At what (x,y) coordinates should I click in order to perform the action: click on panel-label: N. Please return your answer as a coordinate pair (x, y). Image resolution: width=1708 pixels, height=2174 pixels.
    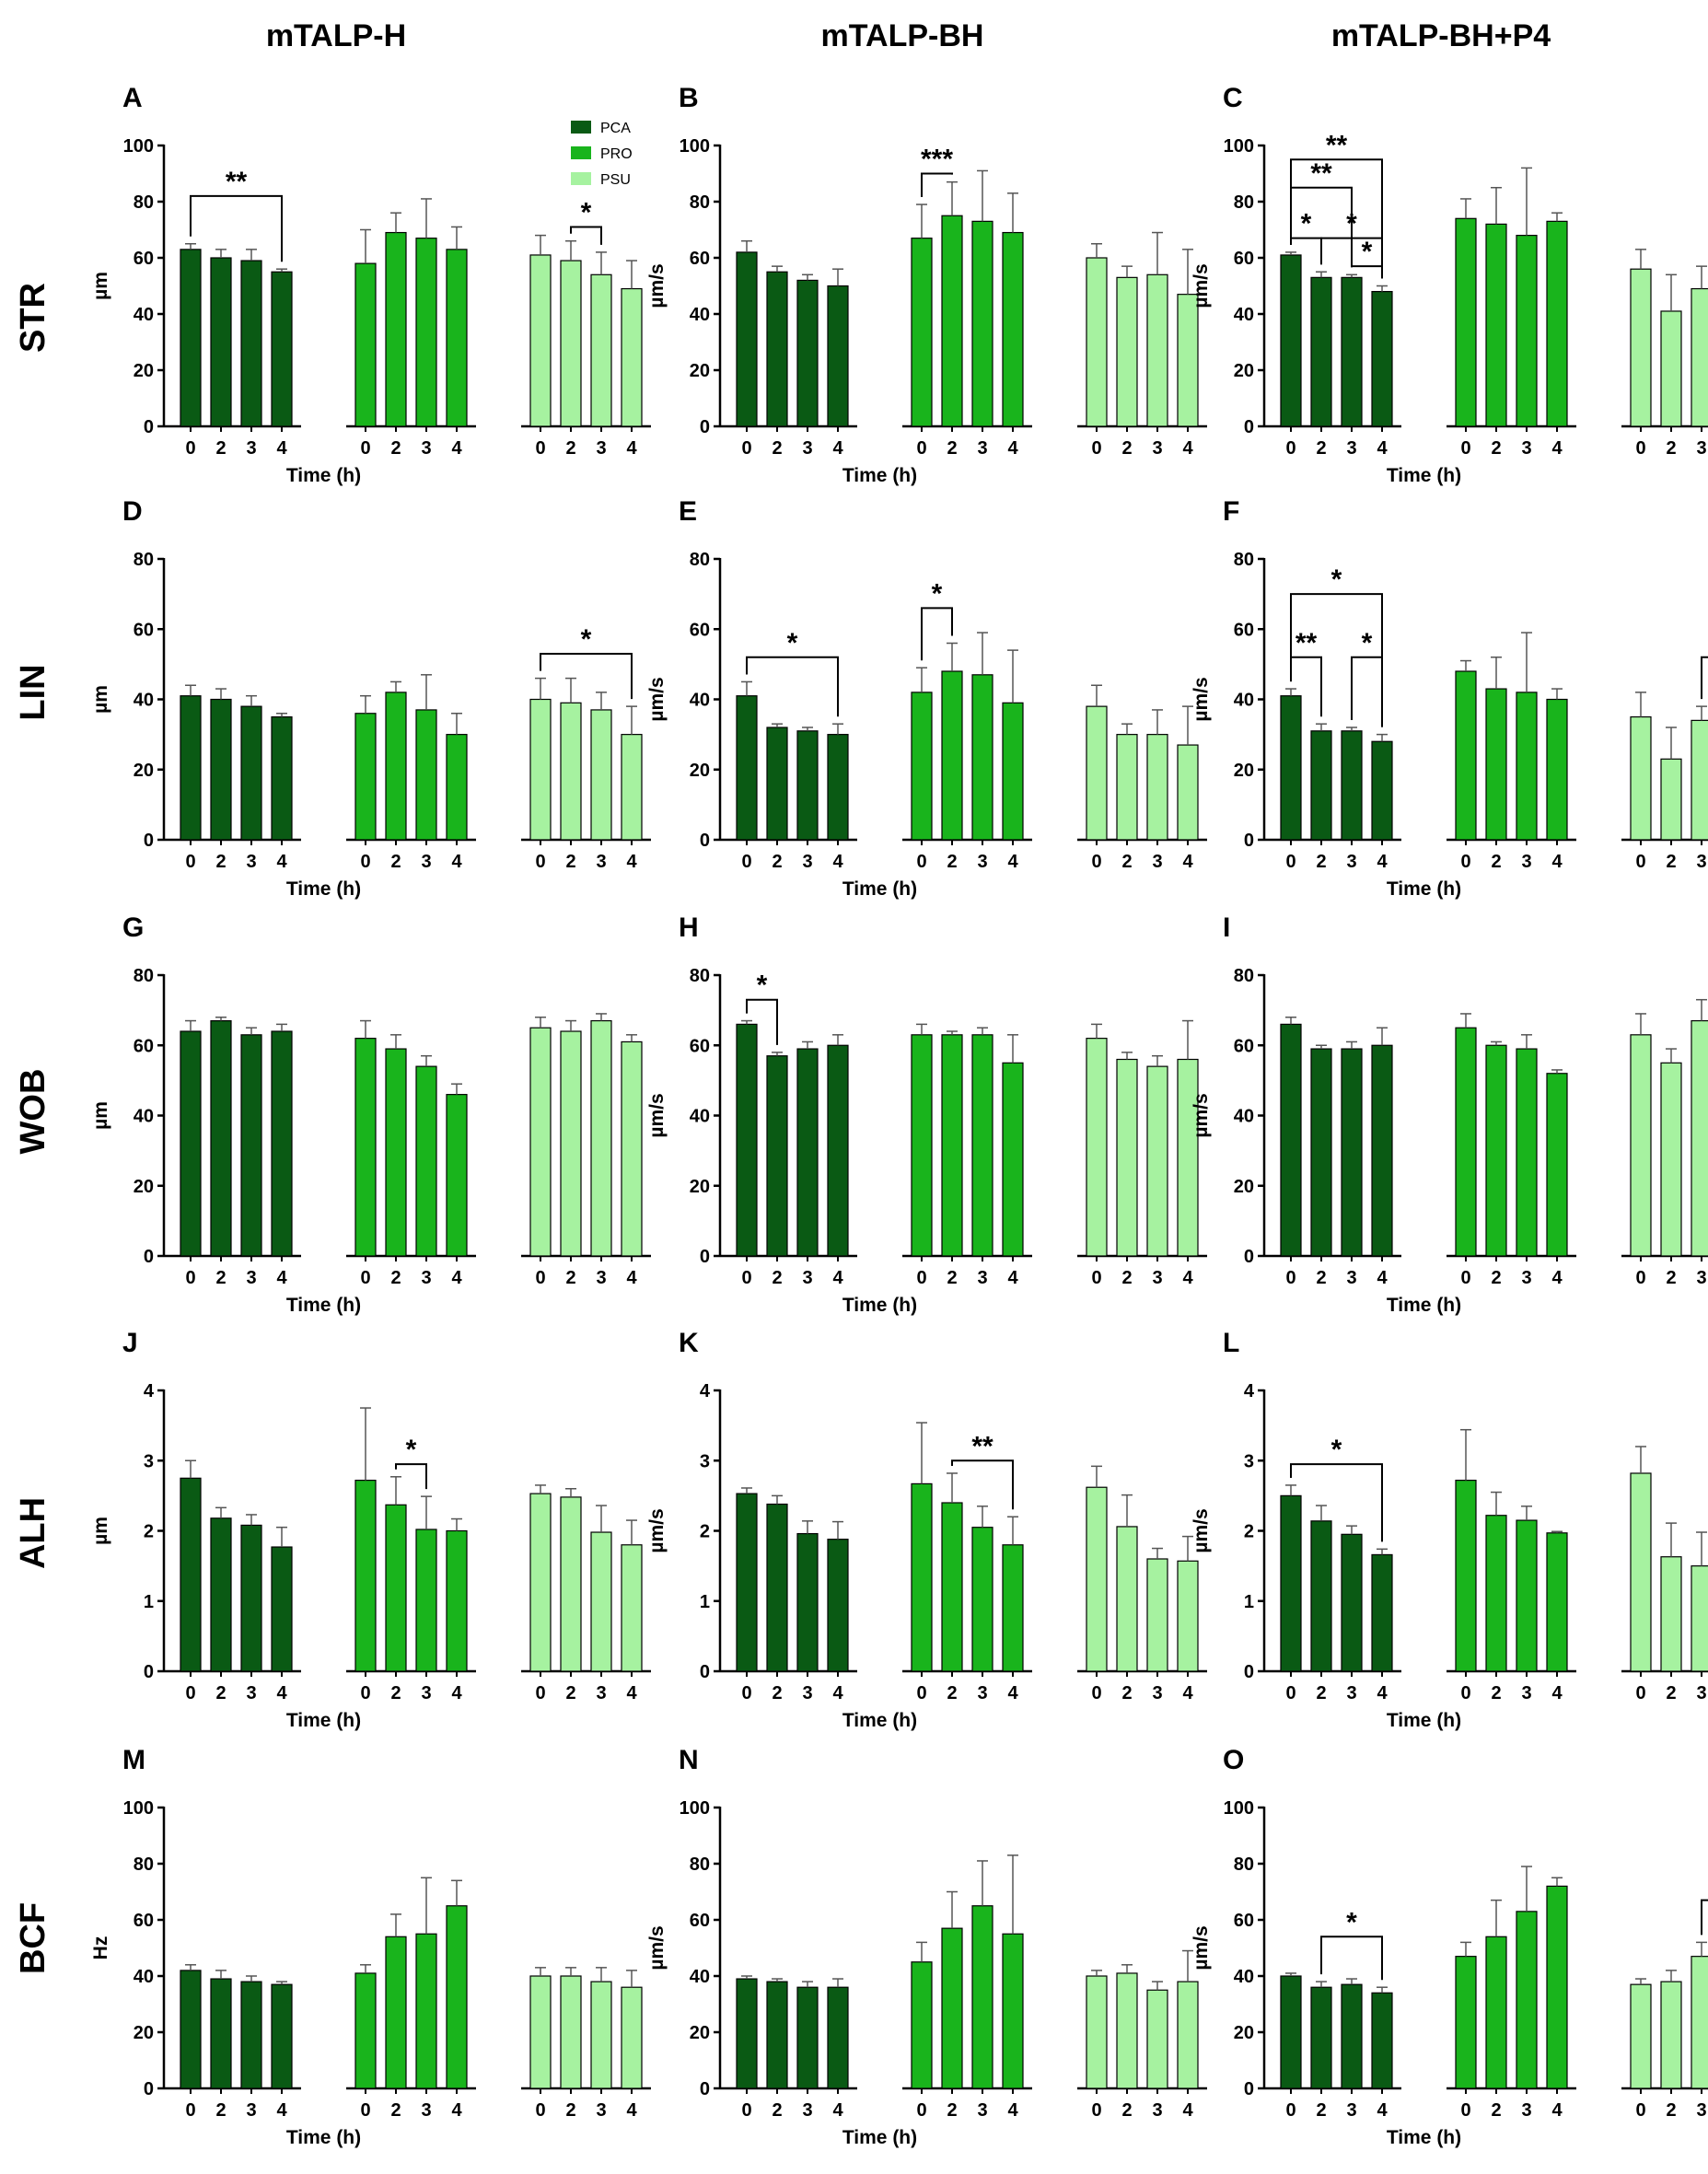
    Looking at the image, I should click on (689, 1760).